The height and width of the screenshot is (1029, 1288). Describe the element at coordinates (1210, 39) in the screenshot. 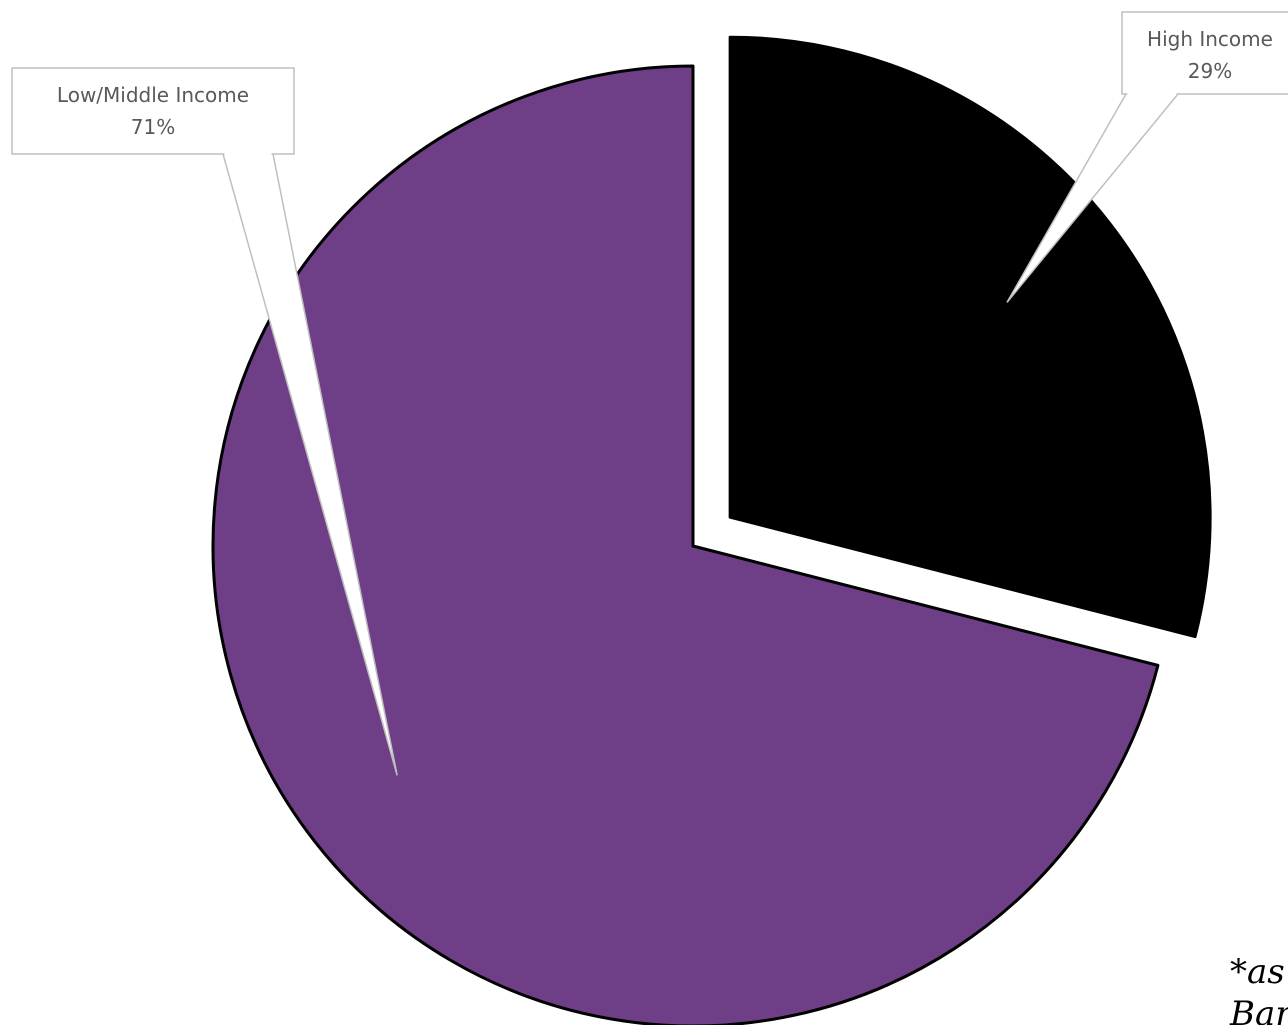

I see `data-label-category: High Income` at that location.